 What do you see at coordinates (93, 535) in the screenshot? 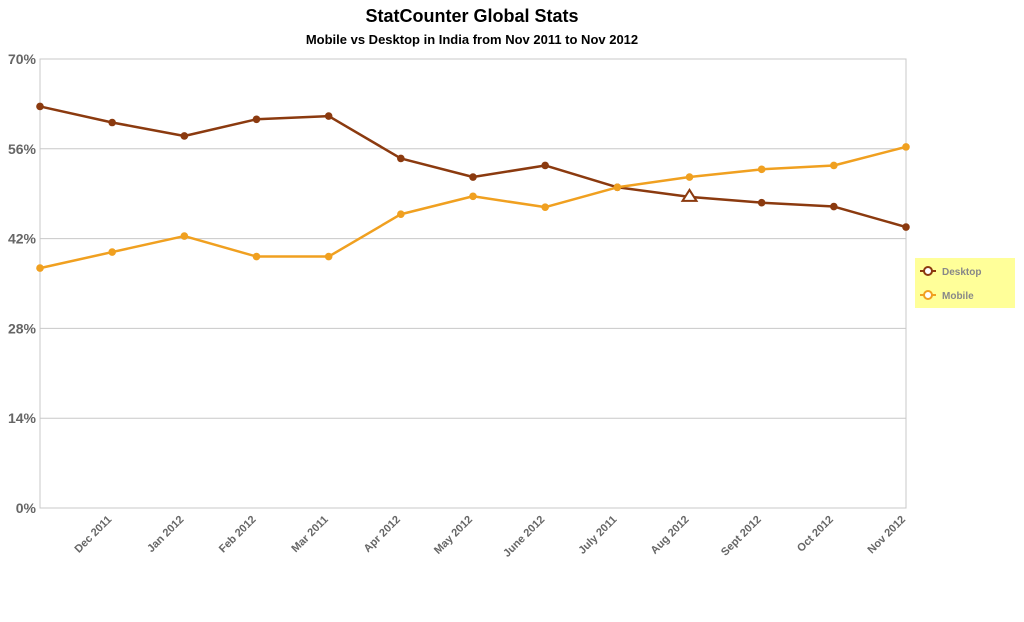
I see `x-tick-label: Dec 2011` at bounding box center [93, 535].